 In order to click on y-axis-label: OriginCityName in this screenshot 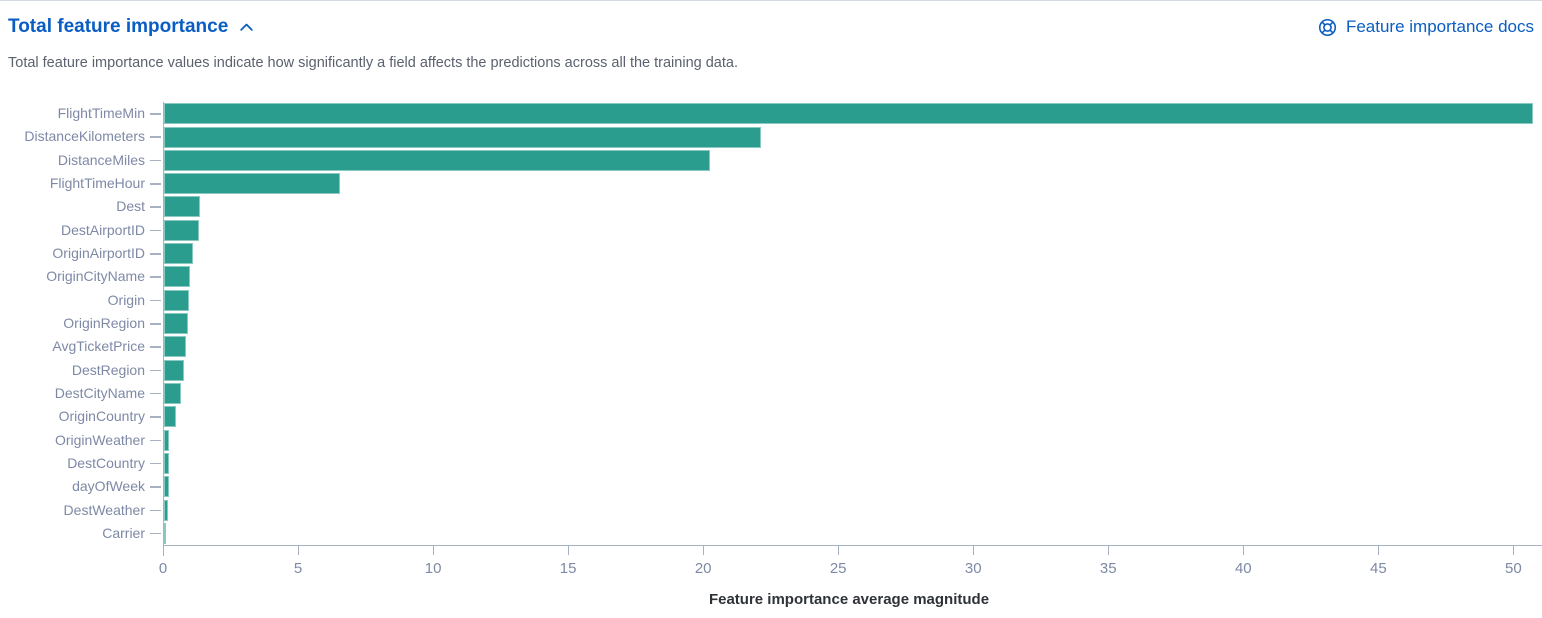, I will do `click(95, 276)`.